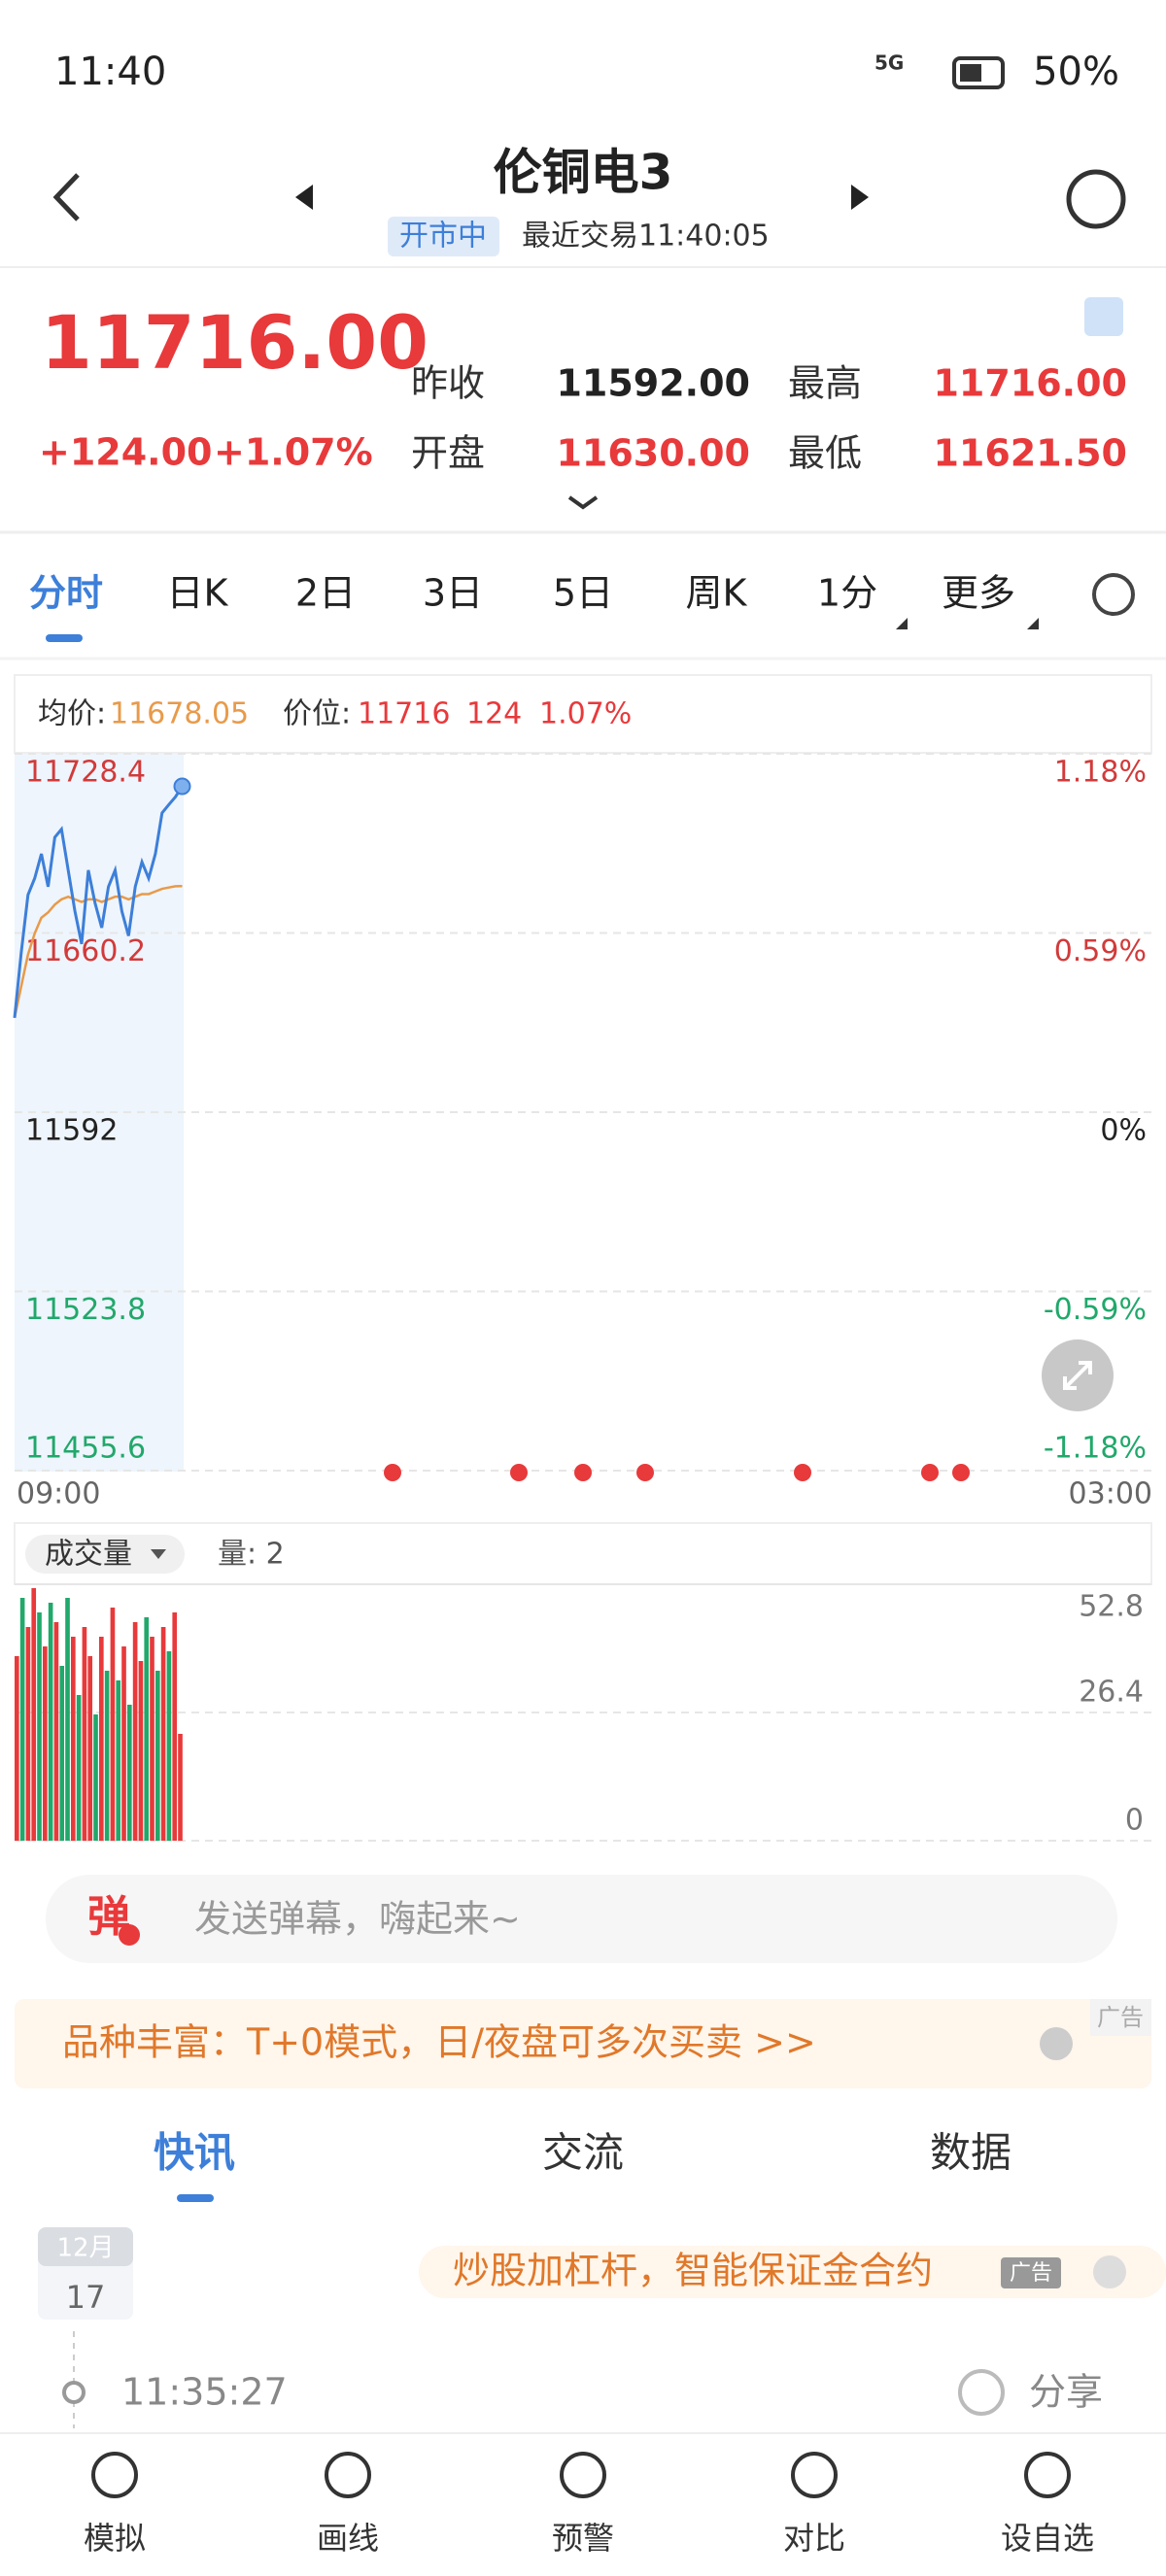 The height and width of the screenshot is (2576, 1166). I want to click on tab-dropdown, so click(902, 623).